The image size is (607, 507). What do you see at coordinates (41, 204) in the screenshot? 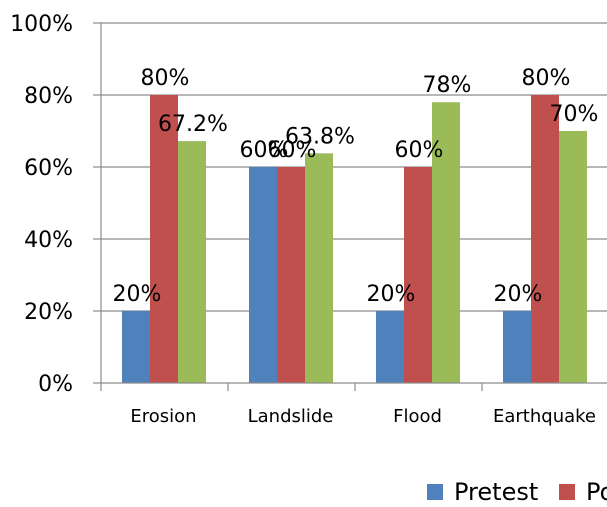
I see `y-tick-labels: 0% 20% 40% 60% 80% 100%` at bounding box center [41, 204].